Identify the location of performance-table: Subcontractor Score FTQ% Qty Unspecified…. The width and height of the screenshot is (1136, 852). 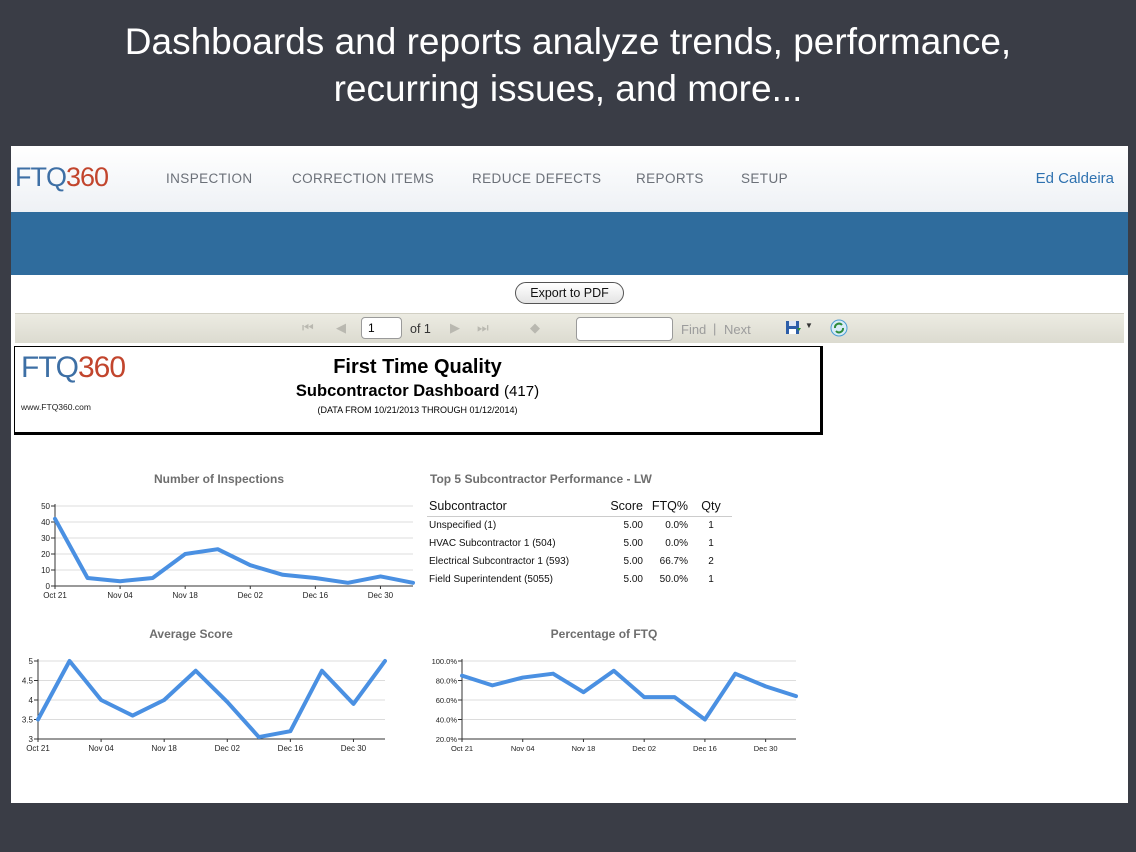
(579, 544).